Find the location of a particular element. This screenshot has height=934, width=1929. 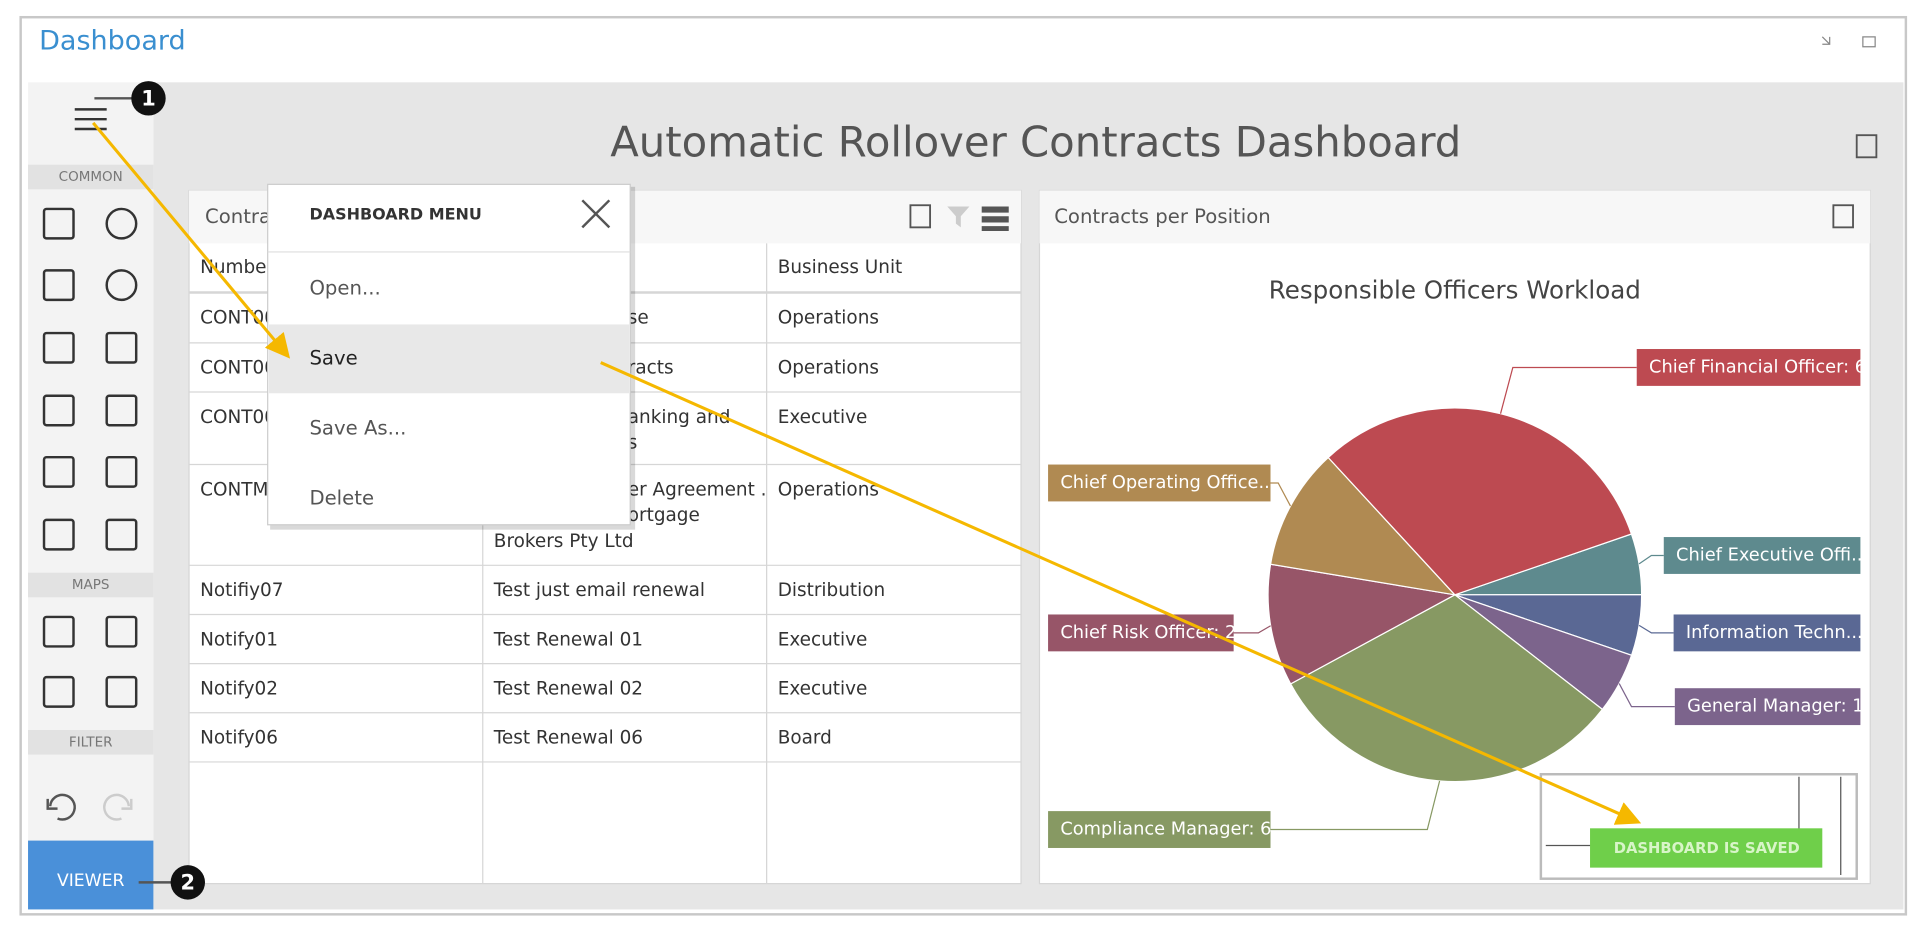

close-icon is located at coordinates (596, 214).